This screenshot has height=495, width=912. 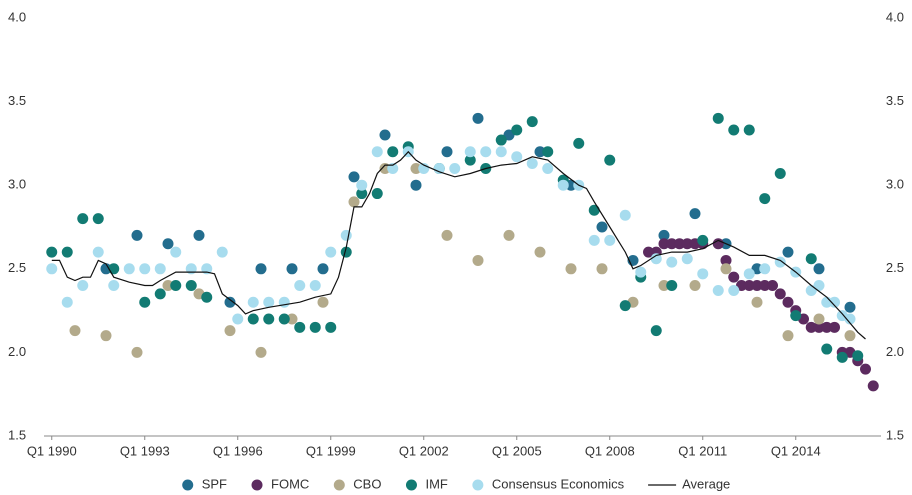 I want to click on y-tick-label: 2.0, so click(x=17, y=351).